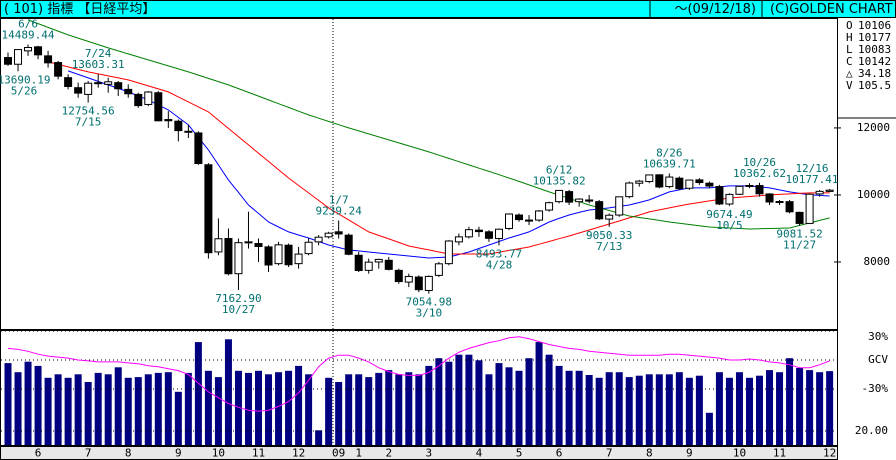  What do you see at coordinates (812, 179) in the screenshot?
I see `annotation-value: 10177.41` at bounding box center [812, 179].